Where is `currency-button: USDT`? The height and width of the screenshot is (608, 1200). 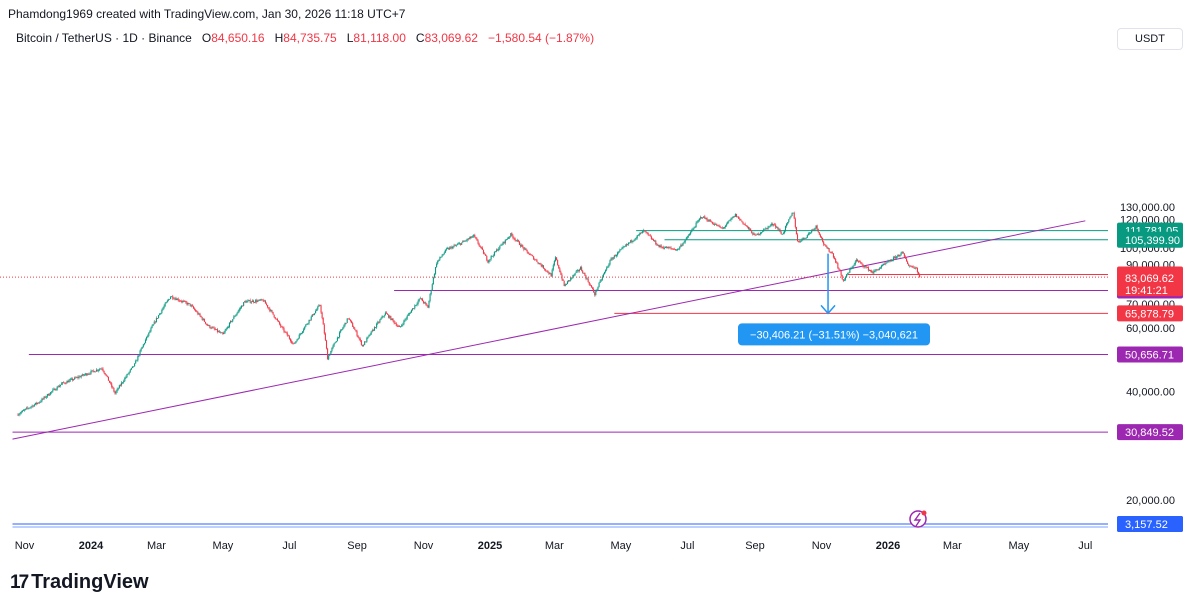
currency-button: USDT is located at coordinates (1150, 39).